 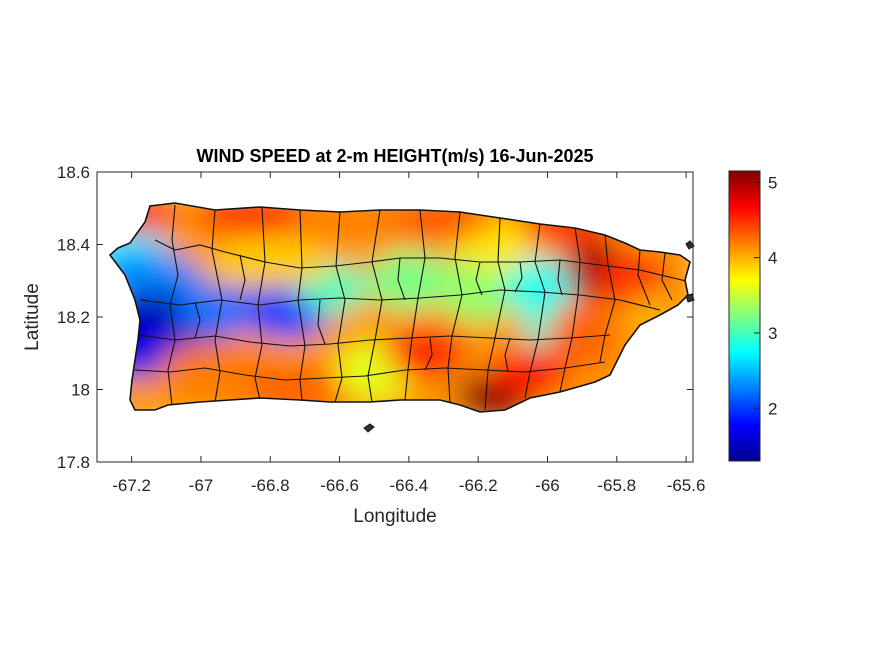 I want to click on colorbar-tick-label: 4, so click(x=772, y=258).